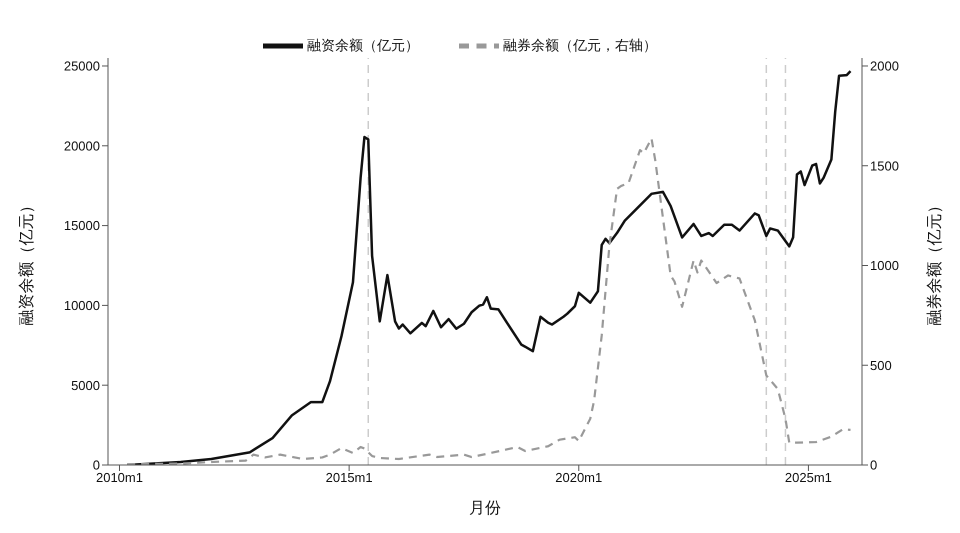  I want to click on y-tick-label: 10000, so click(82, 306).